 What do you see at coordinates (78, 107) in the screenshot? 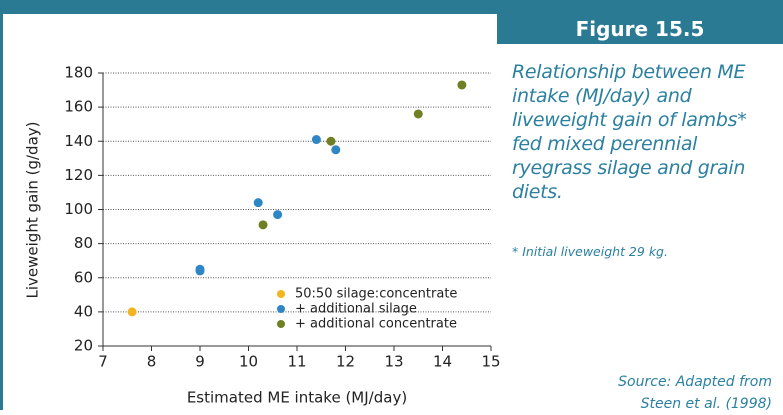
I see `y-tick-label: 160` at bounding box center [78, 107].